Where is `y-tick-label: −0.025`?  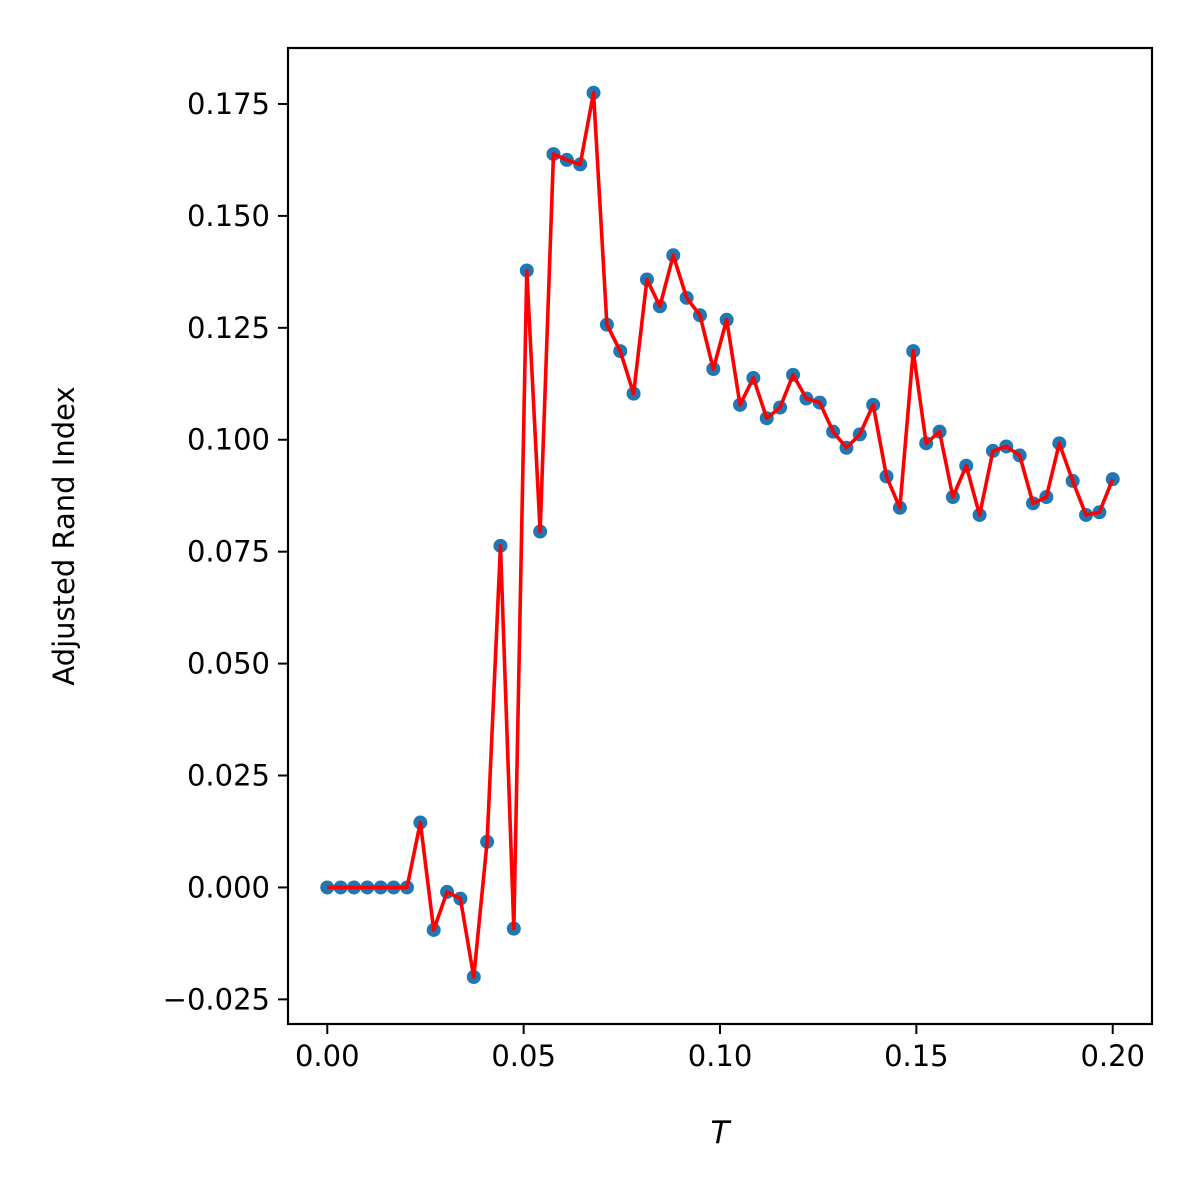
y-tick-label: −0.025 is located at coordinates (216, 999).